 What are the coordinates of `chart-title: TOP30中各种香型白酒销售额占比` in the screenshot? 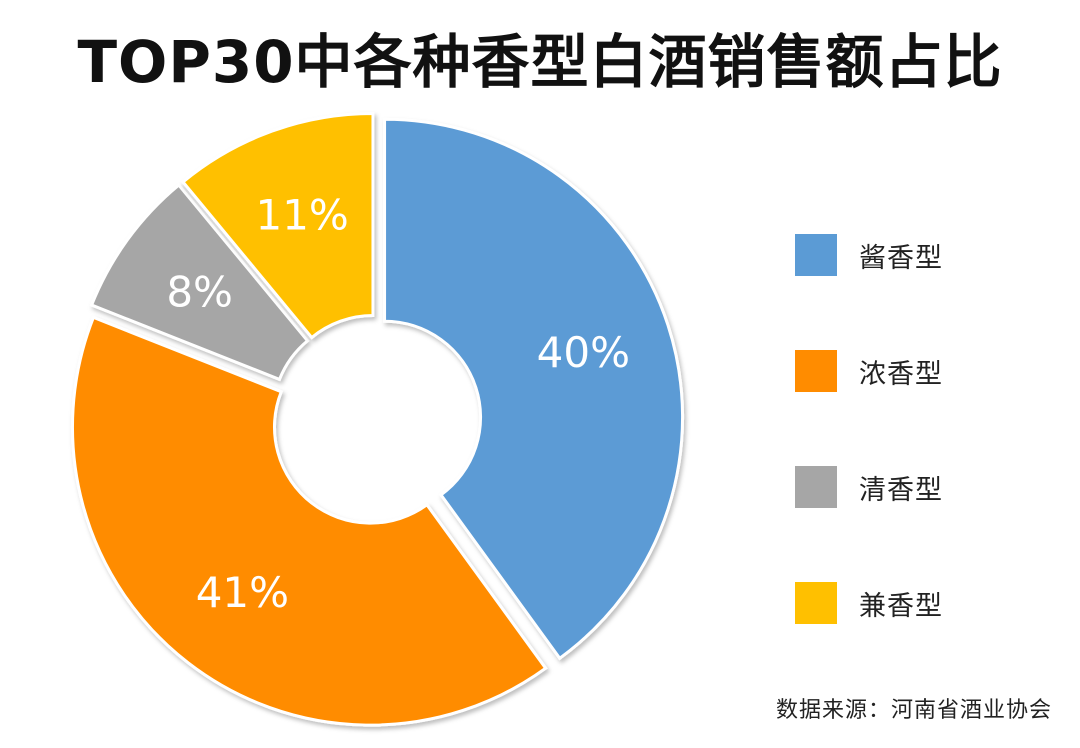 It's located at (540, 62).